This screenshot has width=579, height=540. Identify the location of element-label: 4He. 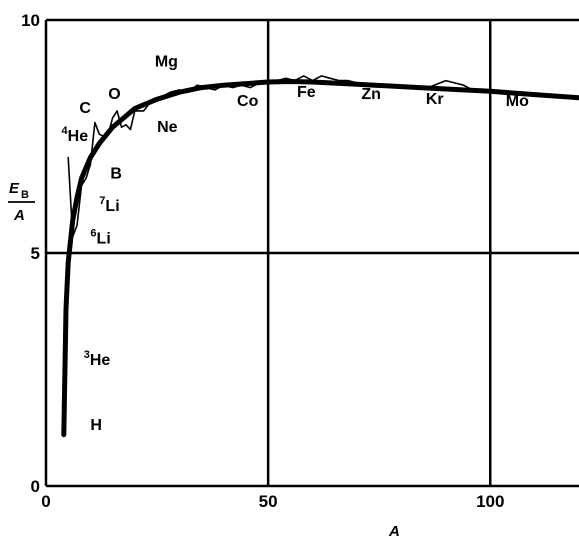
(75, 135).